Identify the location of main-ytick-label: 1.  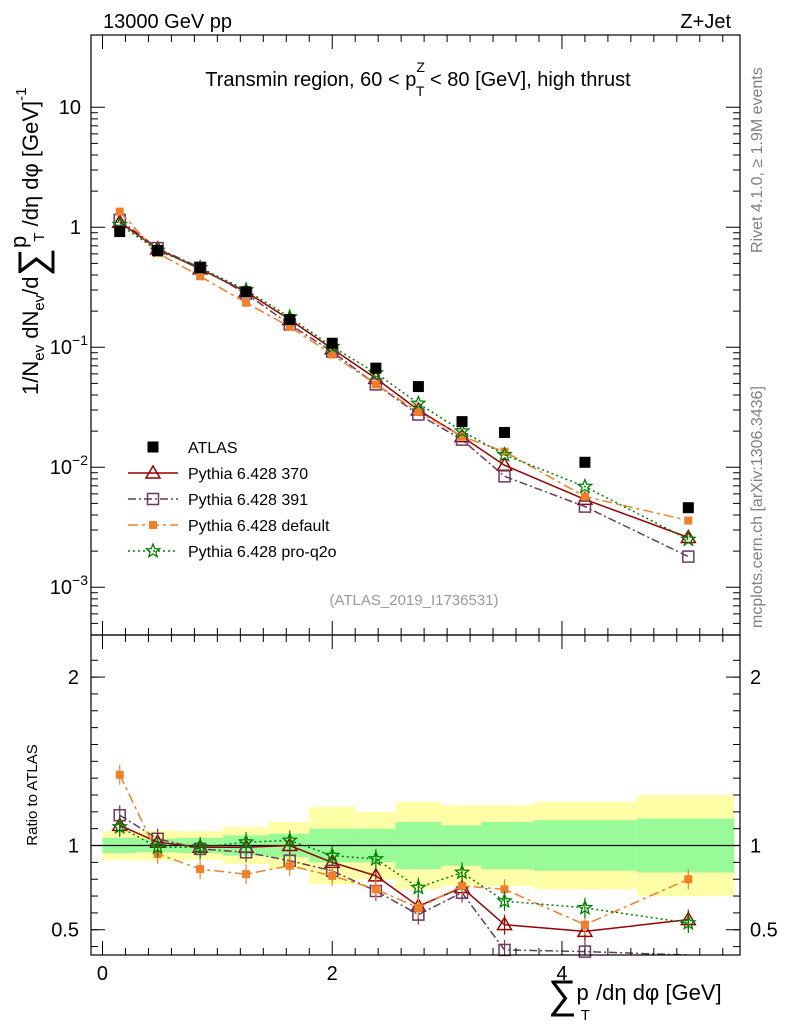
(75, 228).